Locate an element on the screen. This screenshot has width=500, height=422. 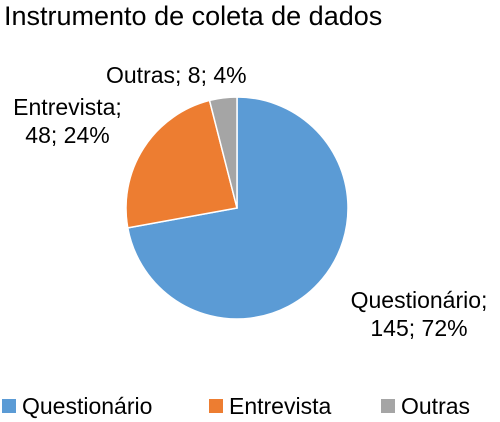
slice-label-questionario: Questionário; 145; 72% is located at coordinates (419, 314).